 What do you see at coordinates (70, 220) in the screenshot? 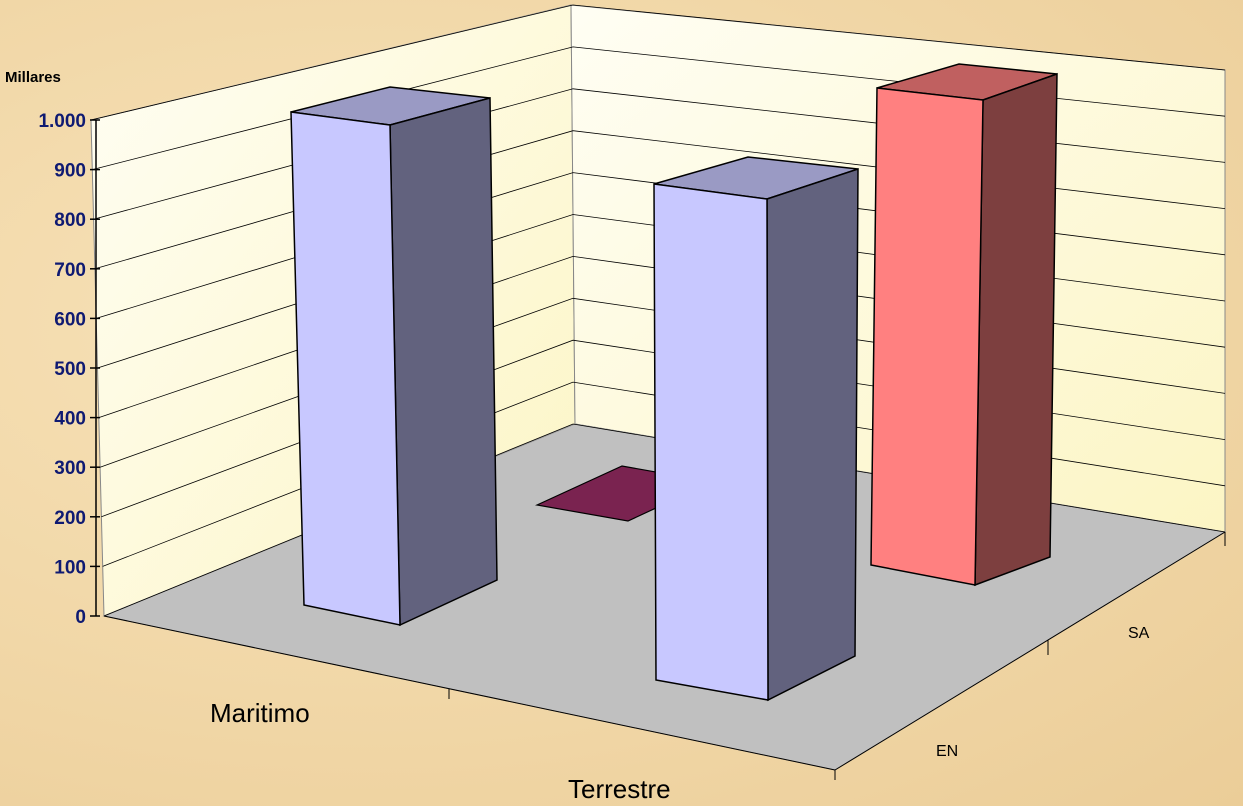
I see `y-tick-label: 800` at bounding box center [70, 220].